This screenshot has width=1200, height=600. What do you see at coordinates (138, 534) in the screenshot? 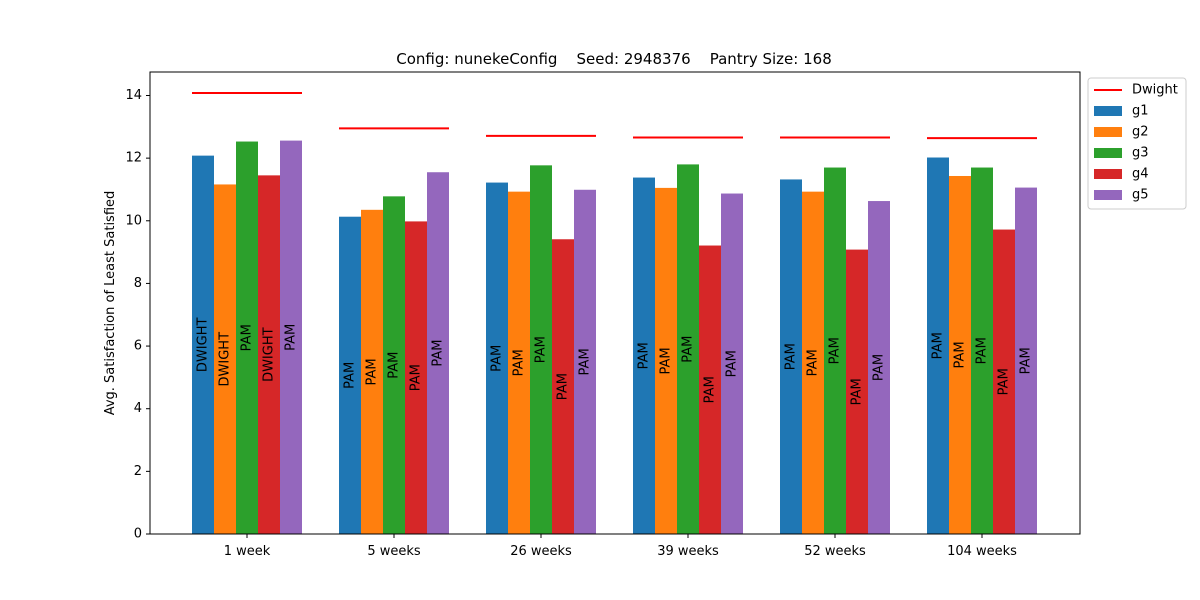
I see `y-tick-label: 0` at bounding box center [138, 534].